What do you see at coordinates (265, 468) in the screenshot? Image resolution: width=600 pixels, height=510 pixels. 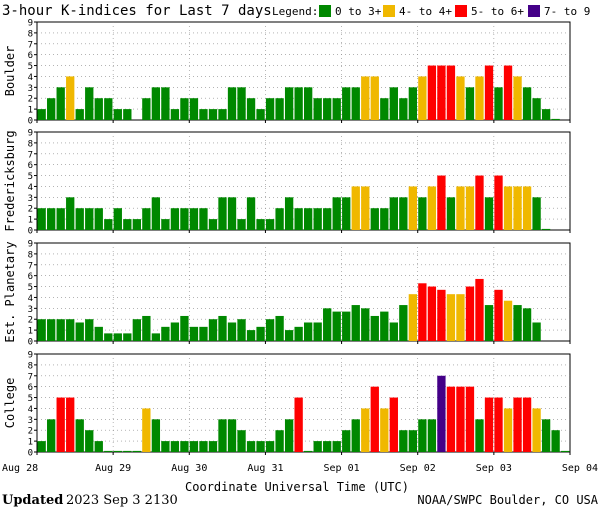 I see `x-tick-label: Aug 31` at bounding box center [265, 468].